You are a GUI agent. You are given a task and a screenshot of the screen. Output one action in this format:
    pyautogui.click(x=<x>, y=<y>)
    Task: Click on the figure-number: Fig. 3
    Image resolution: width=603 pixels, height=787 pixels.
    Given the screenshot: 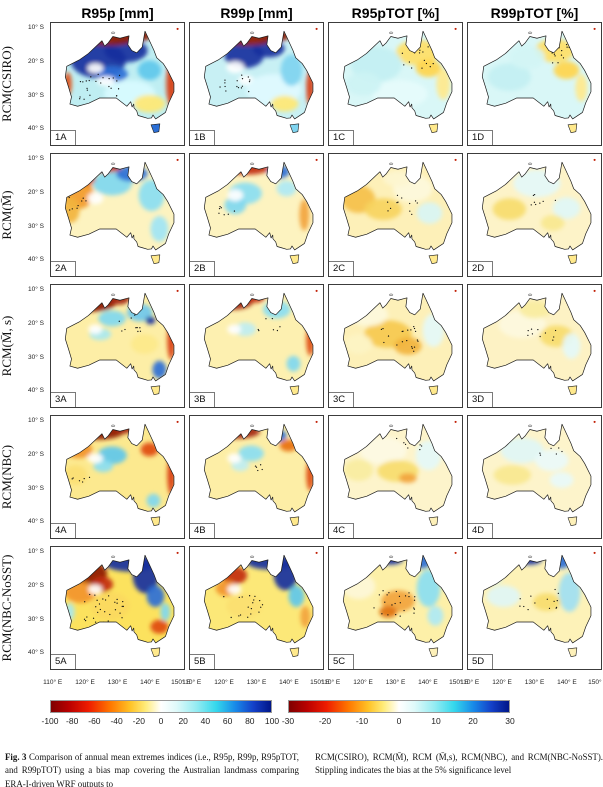 What is the action you would take?
    pyautogui.click(x=16, y=757)
    